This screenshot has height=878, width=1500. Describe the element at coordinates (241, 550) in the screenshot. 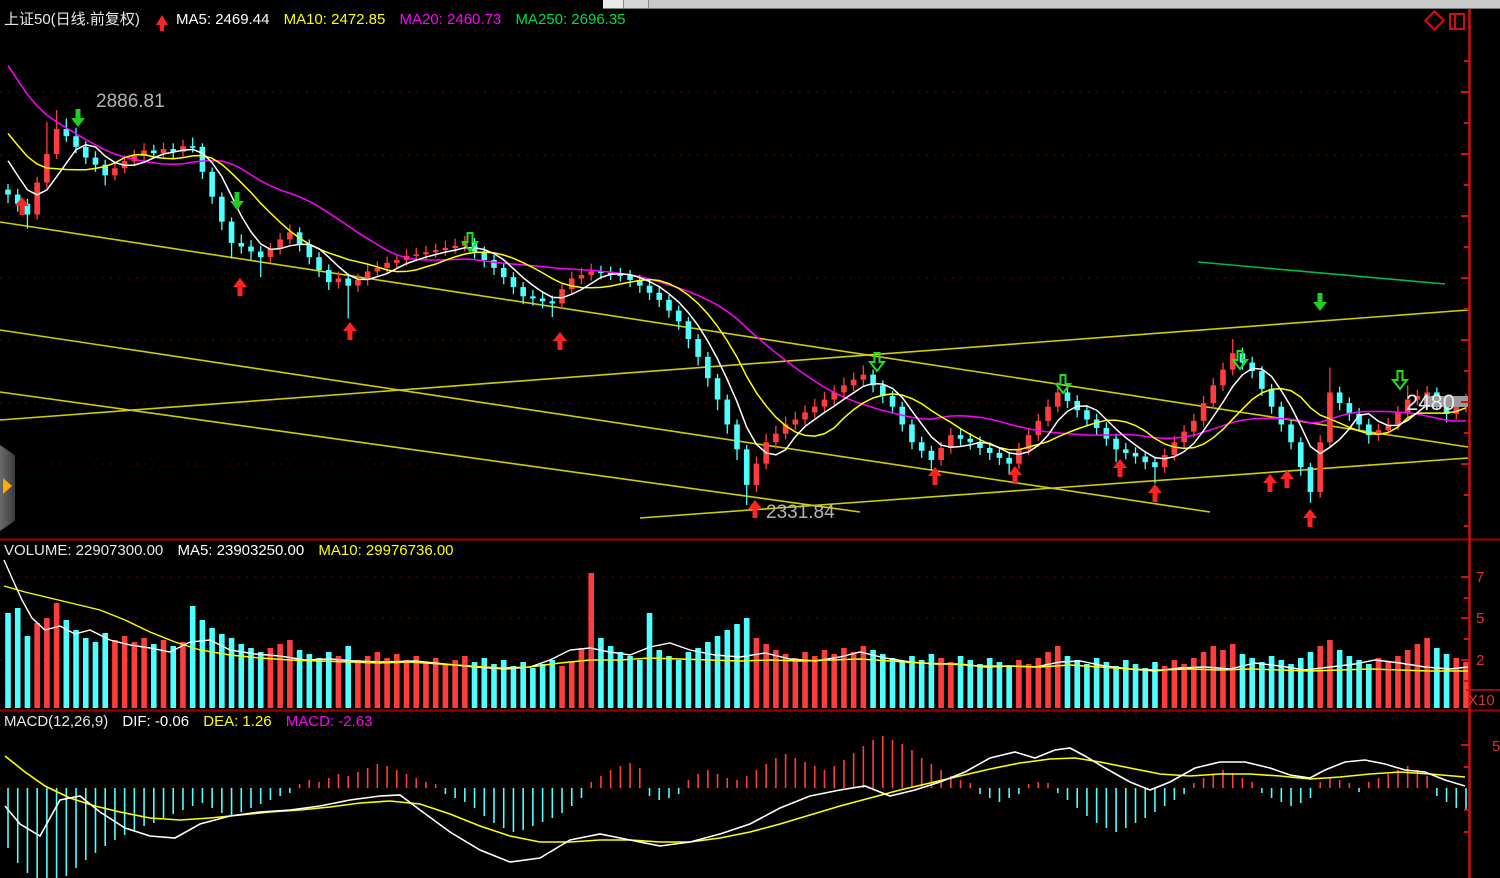

I see `volume-ma5-value: MA5: 23903250.00` at that location.